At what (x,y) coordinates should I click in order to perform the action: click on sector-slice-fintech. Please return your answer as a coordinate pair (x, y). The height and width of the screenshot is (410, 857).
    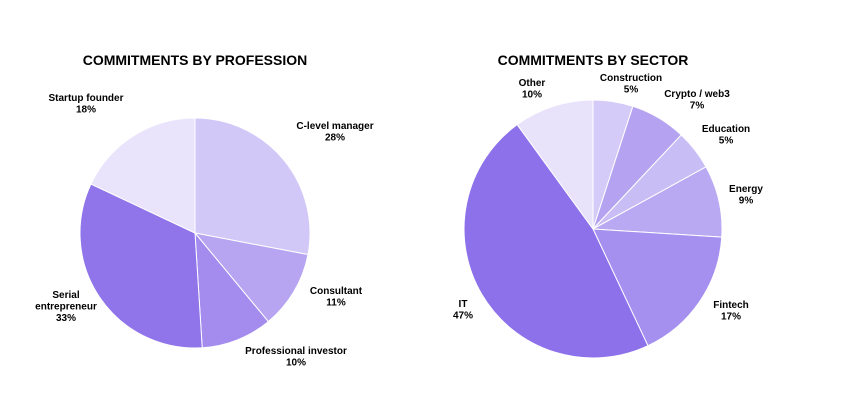
    Looking at the image, I should click on (657, 287).